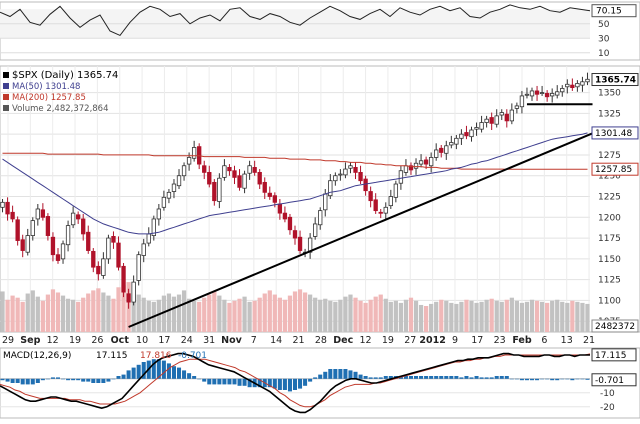 The image size is (640, 424). What do you see at coordinates (604, 39) in the screenshot?
I see `rsi-tick-label: 30` at bounding box center [604, 39].